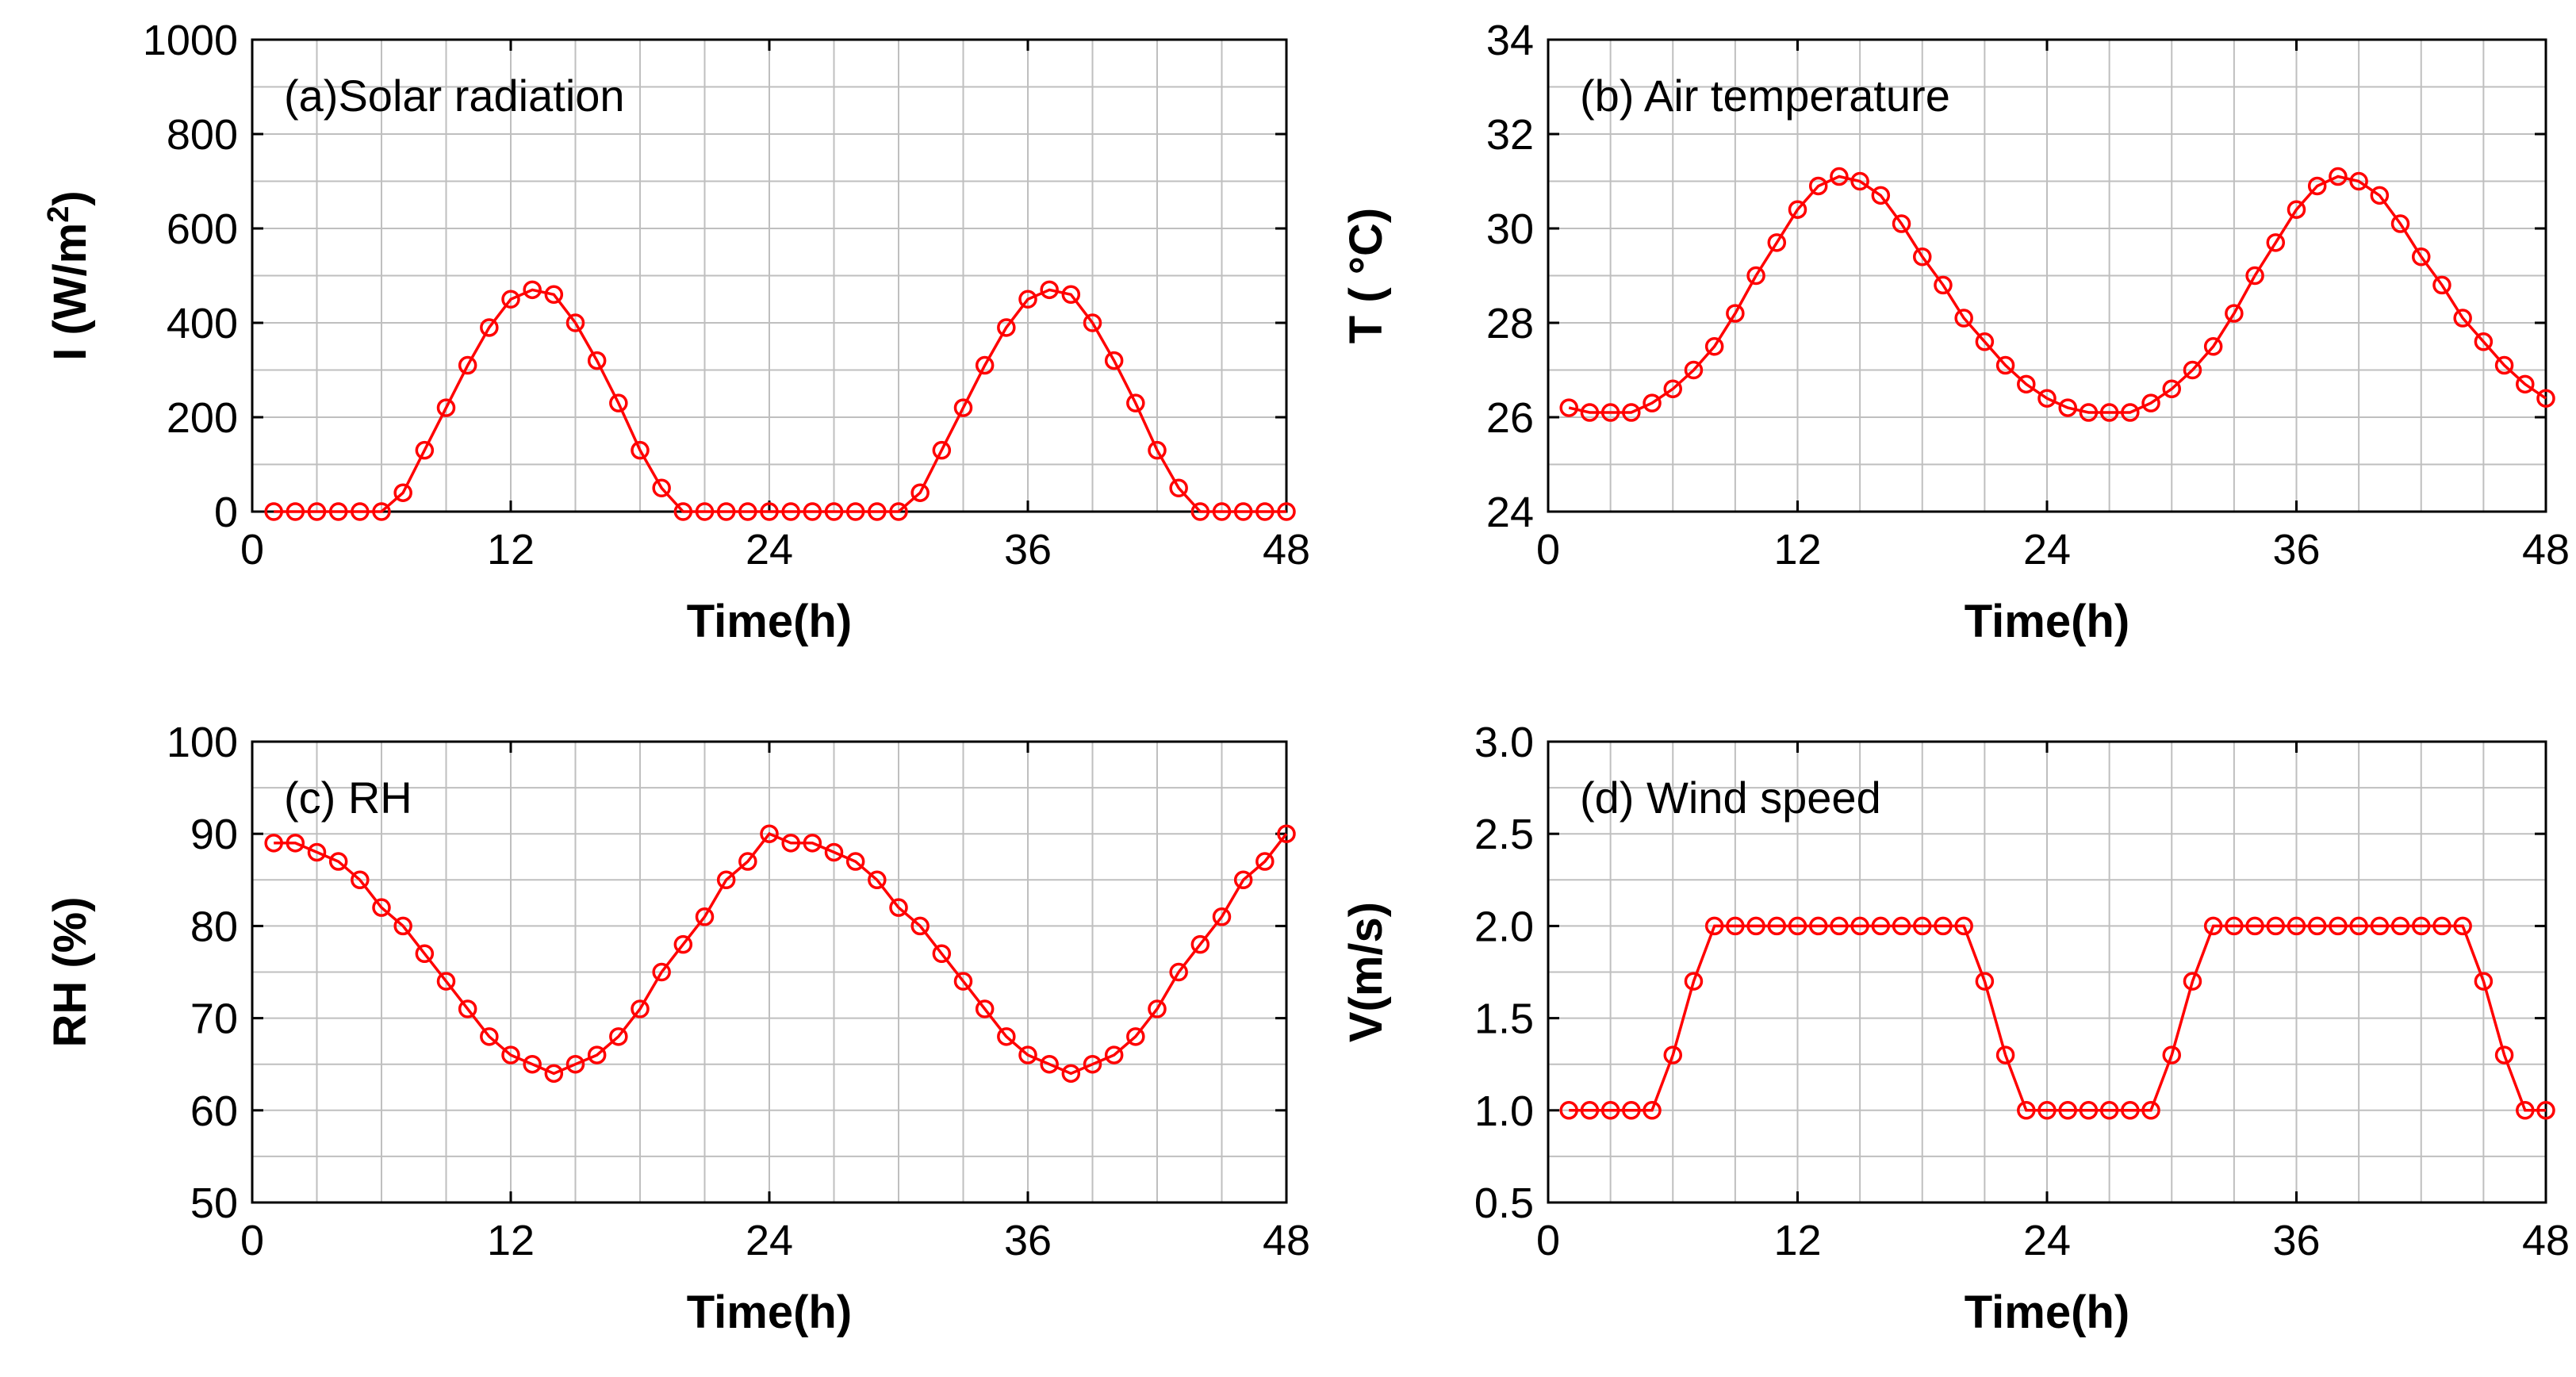 The width and height of the screenshot is (2576, 1377). Describe the element at coordinates (70, 971) in the screenshot. I see `y-axis-label: RH (%)` at that location.